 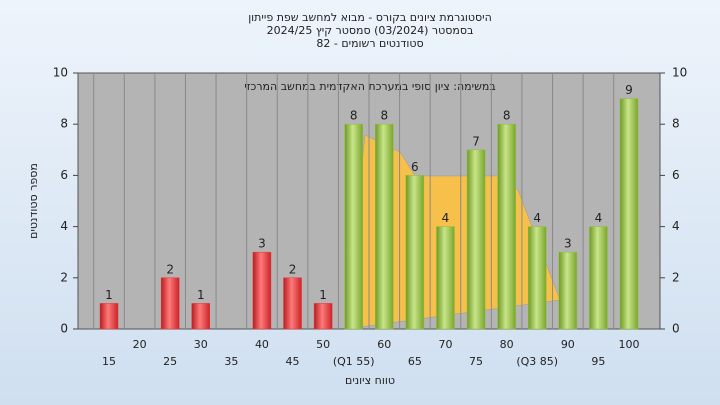 I want to click on y2-tick-label: 8, so click(x=676, y=124).